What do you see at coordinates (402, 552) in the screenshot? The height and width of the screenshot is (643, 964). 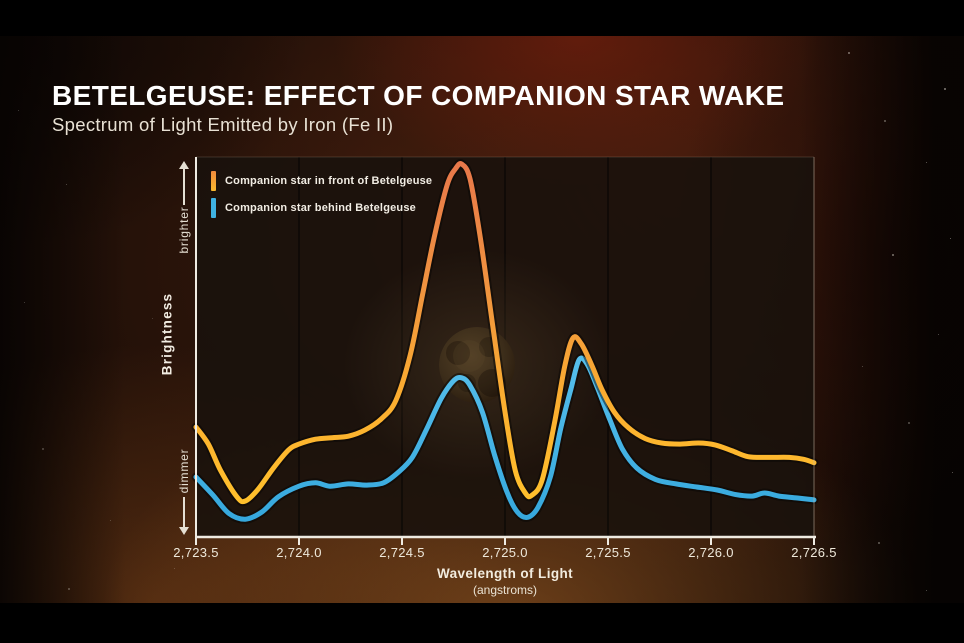 I see `x-tick-label: 2,724.5` at bounding box center [402, 552].